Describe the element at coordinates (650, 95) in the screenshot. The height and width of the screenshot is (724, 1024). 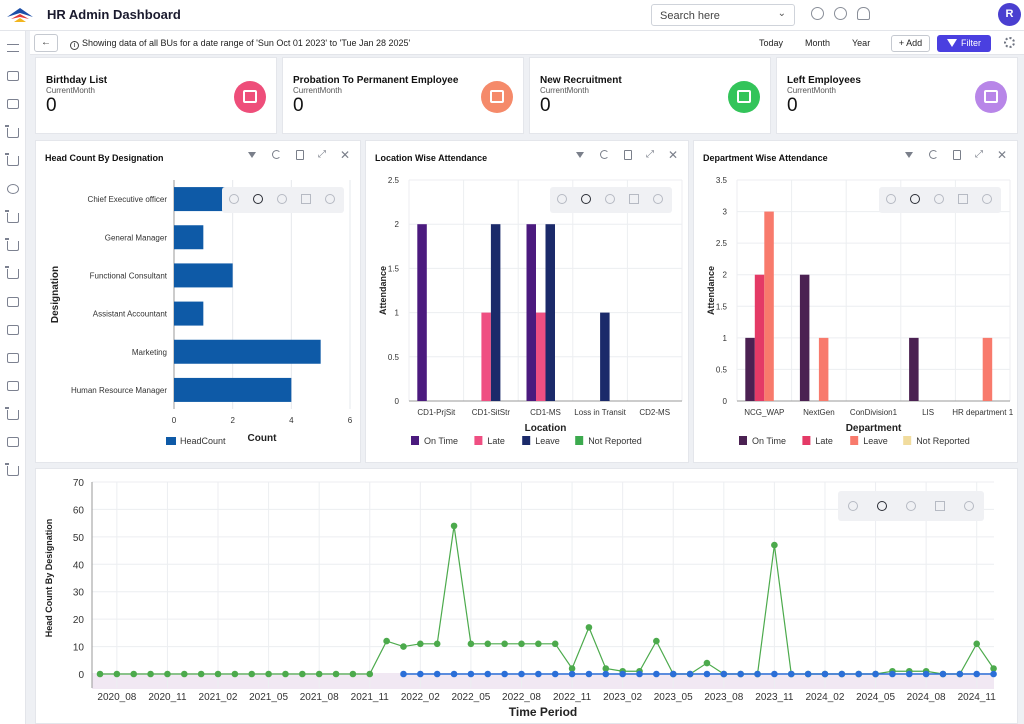
I see `kpi-card-new-recruitment: New Recruitment CurrentMonth 0` at that location.